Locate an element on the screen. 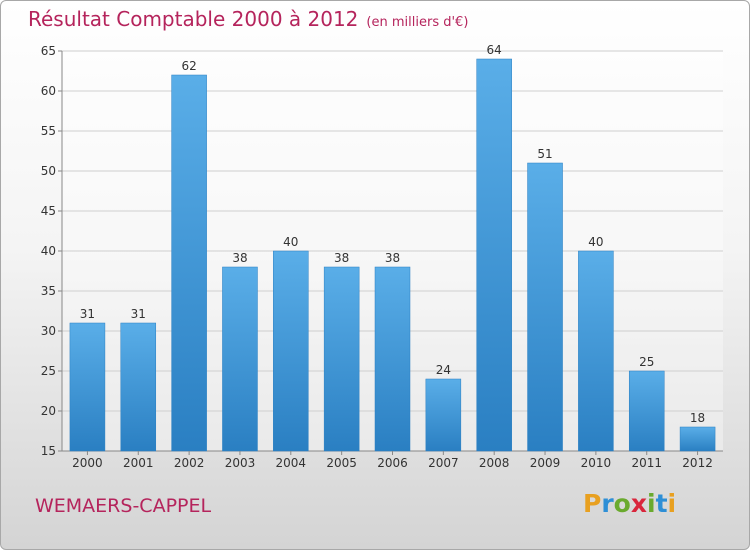  x-tick-label: 2010 is located at coordinates (596, 463).